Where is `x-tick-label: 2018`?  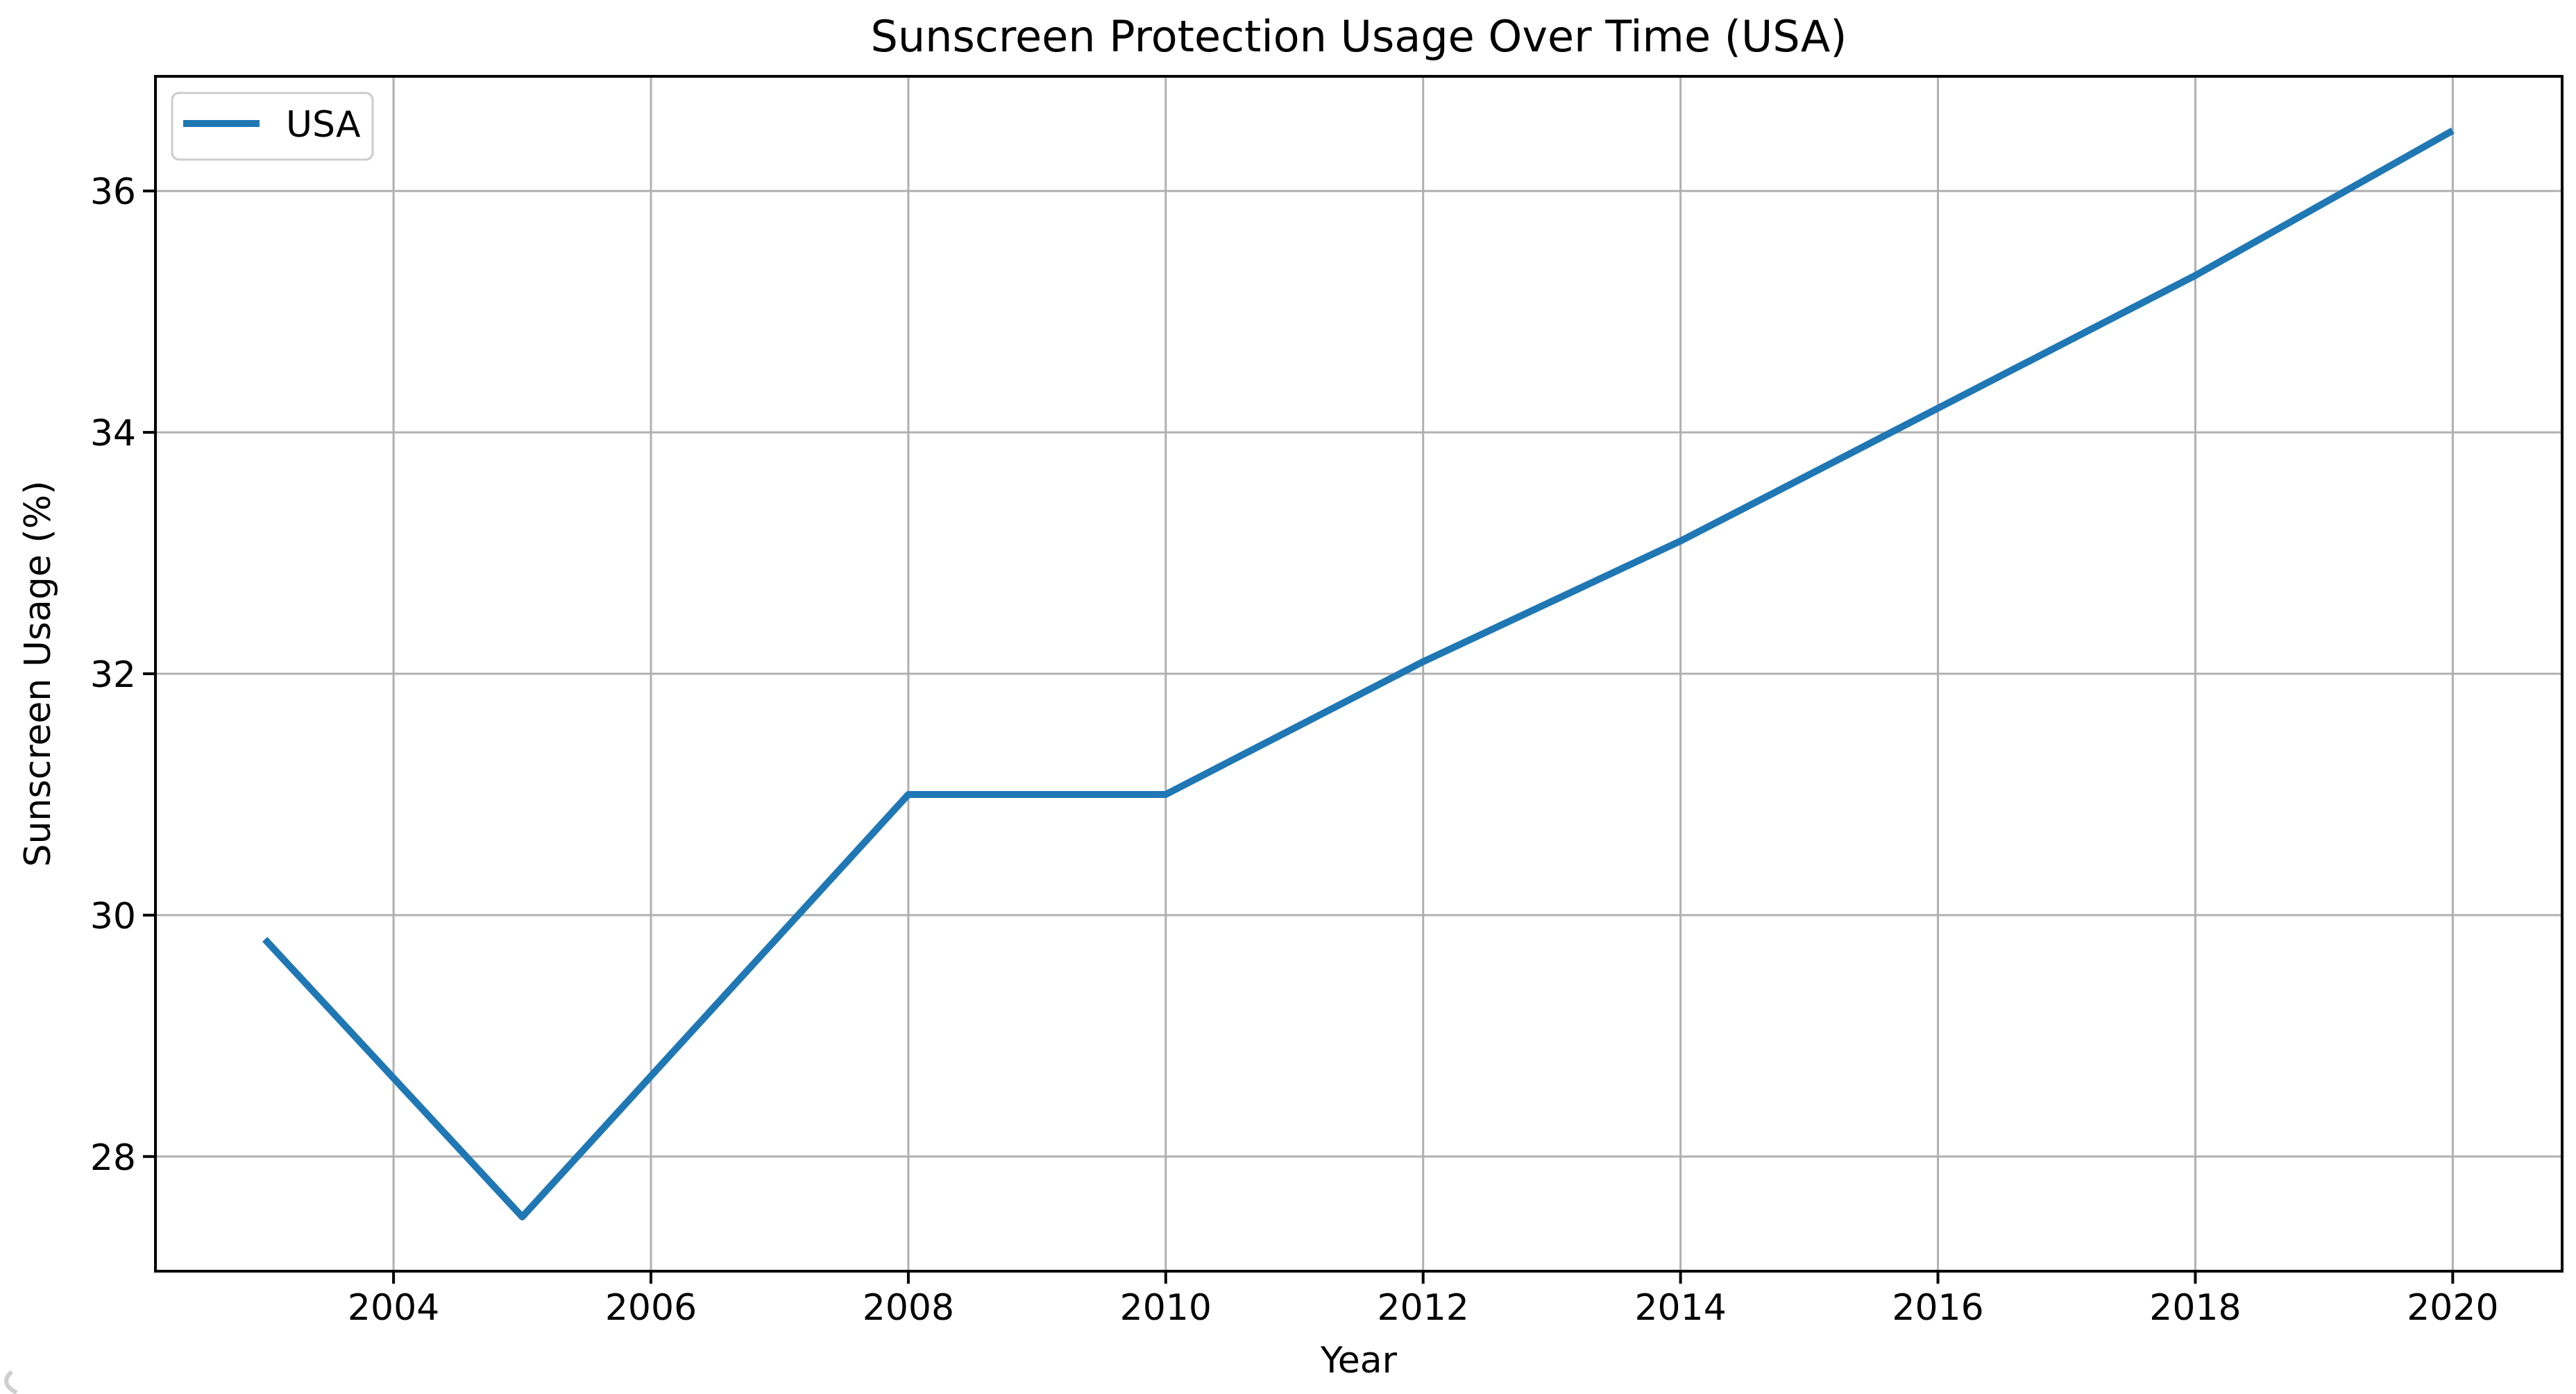 x-tick-label: 2018 is located at coordinates (2195, 1308).